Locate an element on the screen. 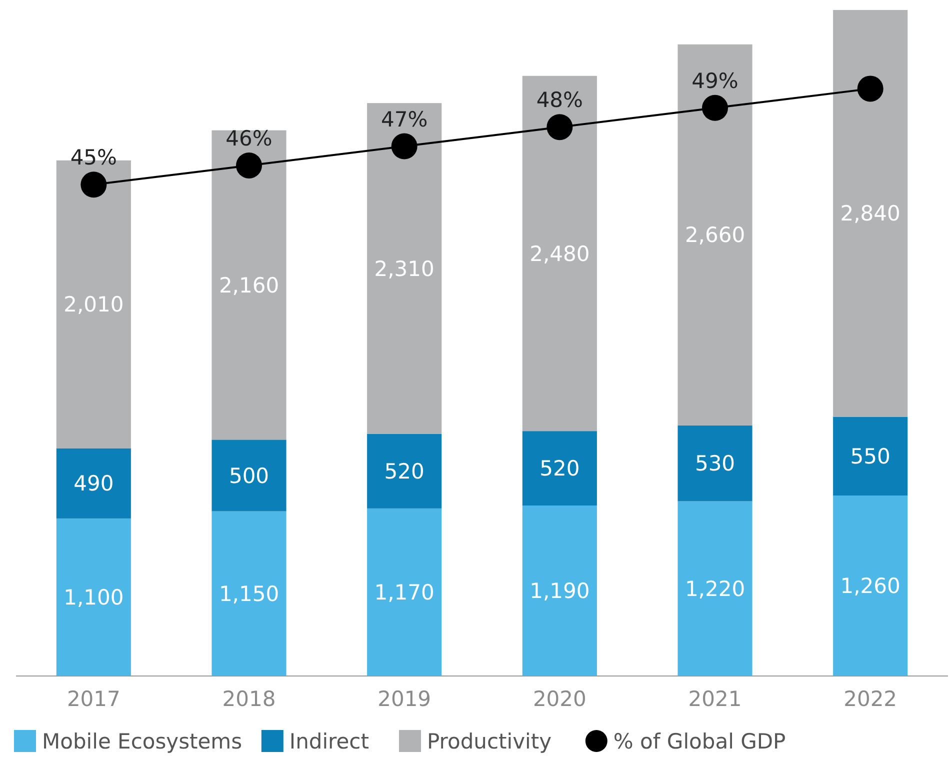 Image resolution: width=951 pixels, height=758 pixels. data-label: 1,170 is located at coordinates (404, 592).